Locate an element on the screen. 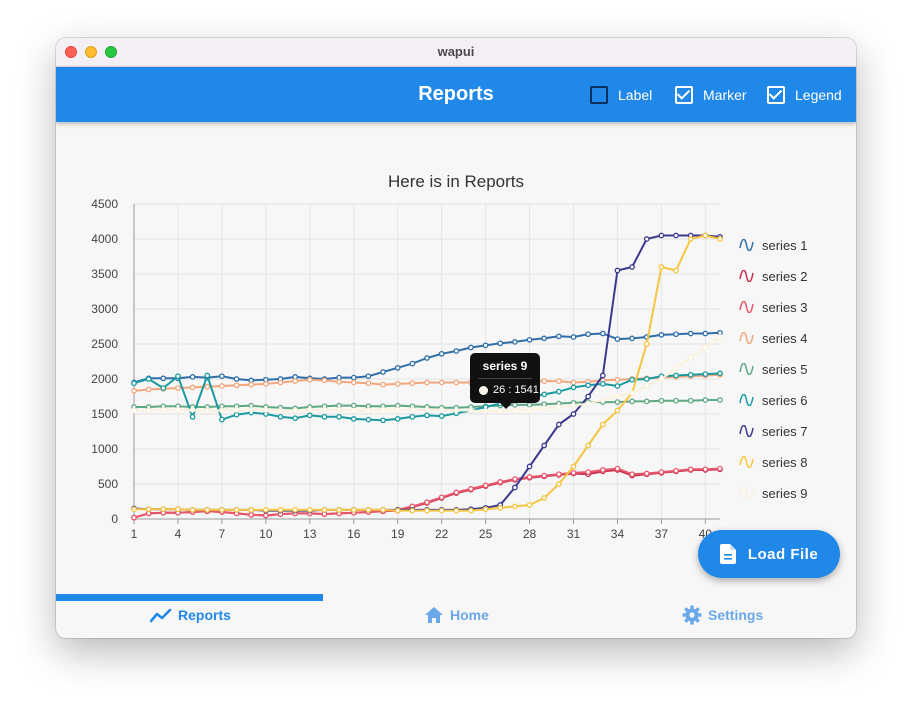  legend-item: series 5 is located at coordinates (773, 369).